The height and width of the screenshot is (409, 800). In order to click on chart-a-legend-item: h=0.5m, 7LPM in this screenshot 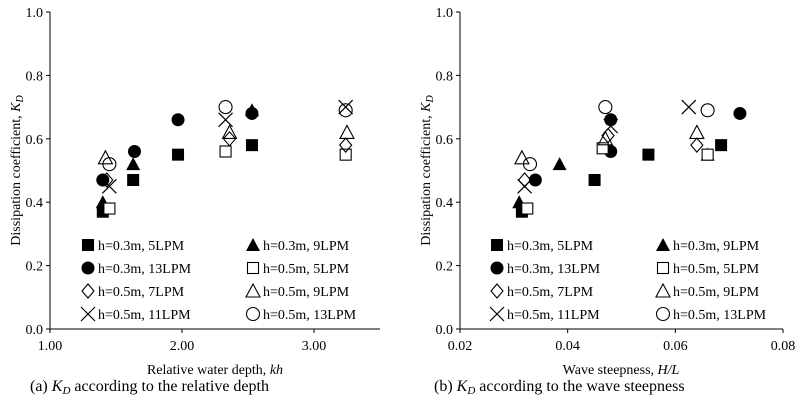, I will do `click(133, 291)`.